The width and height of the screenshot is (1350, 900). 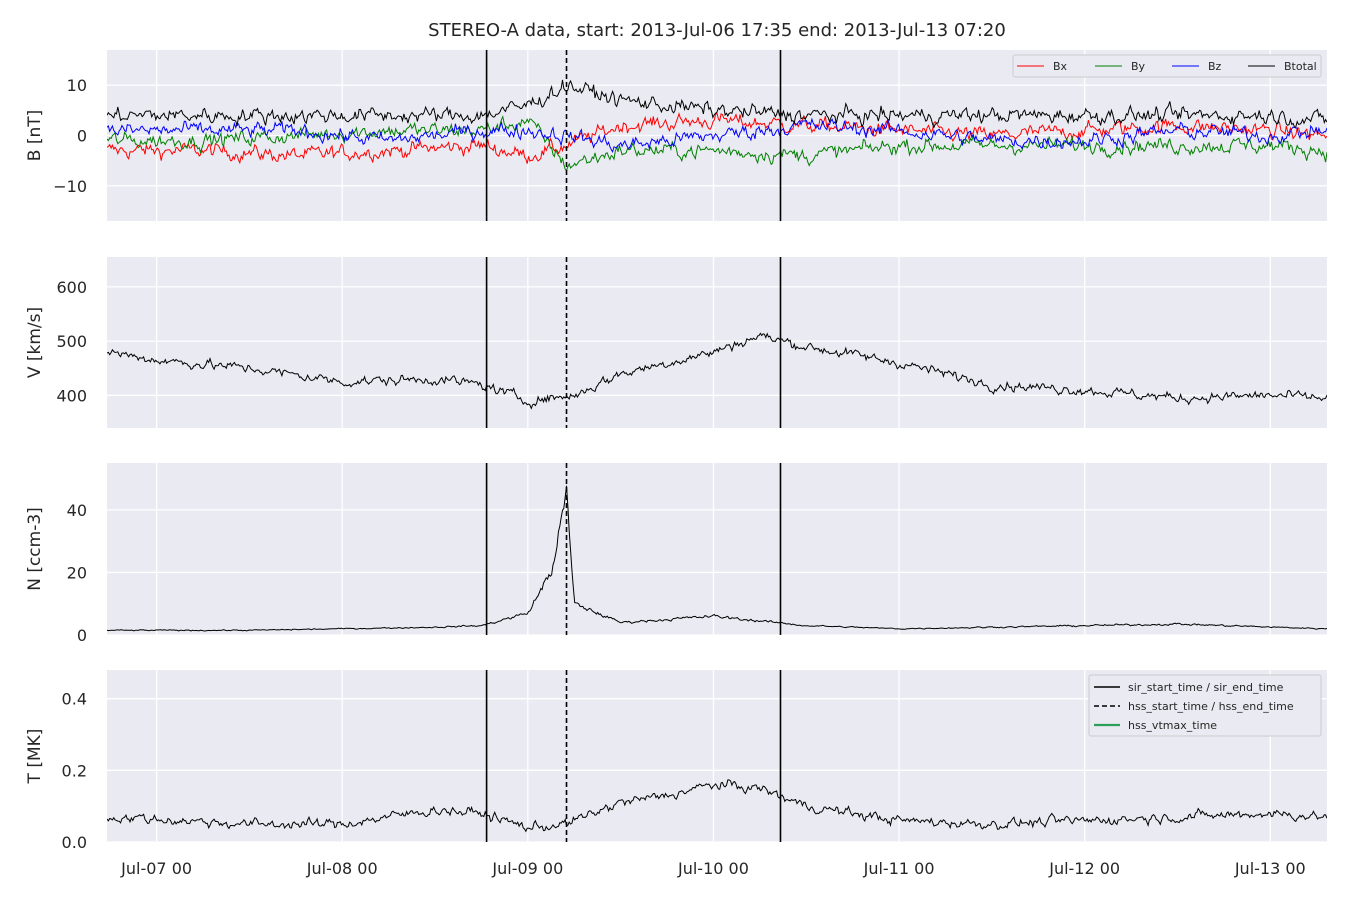 What do you see at coordinates (70, 186) in the screenshot?
I see `y-tick-label: −10` at bounding box center [70, 186].